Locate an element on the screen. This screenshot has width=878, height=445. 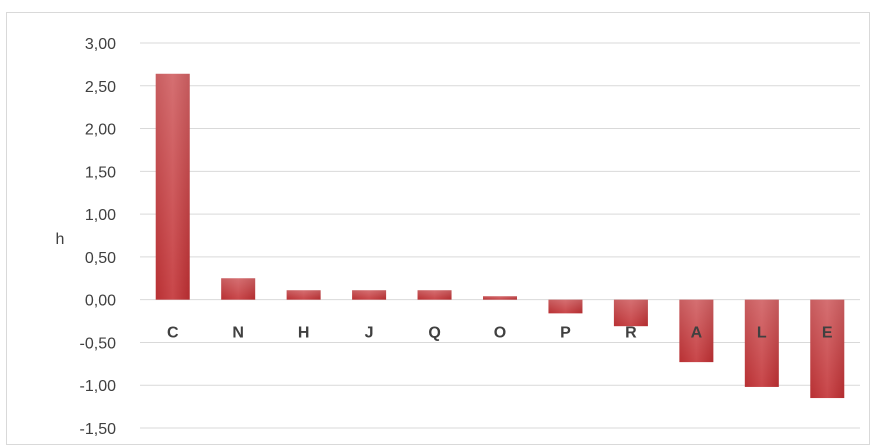
bar-C is located at coordinates (172, 186).